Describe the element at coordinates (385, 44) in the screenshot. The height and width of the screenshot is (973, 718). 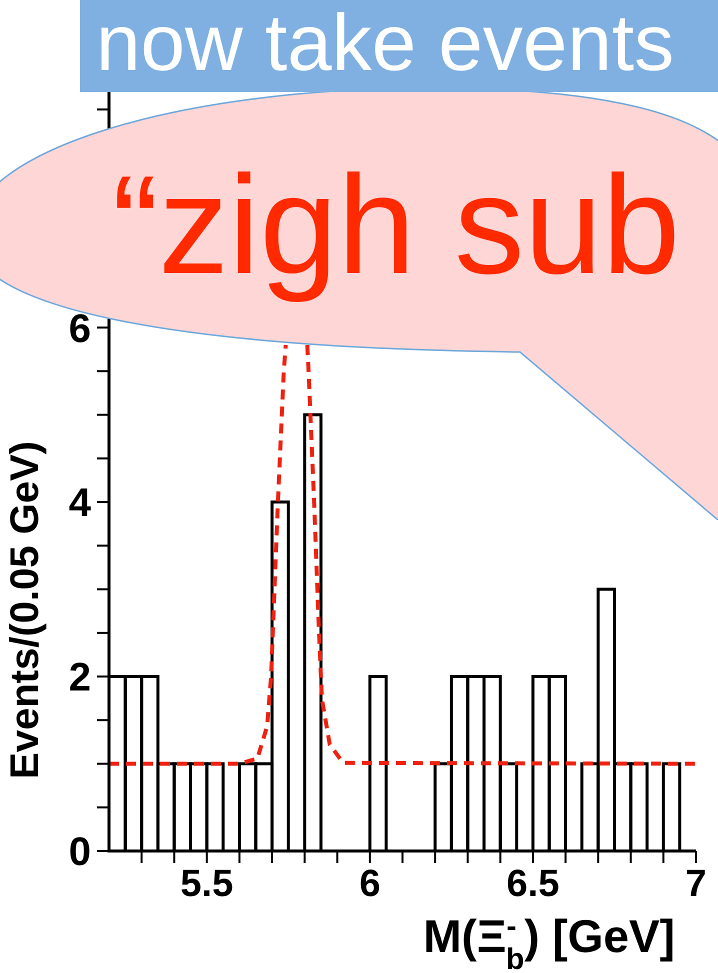
I see `text: now take events` at that location.